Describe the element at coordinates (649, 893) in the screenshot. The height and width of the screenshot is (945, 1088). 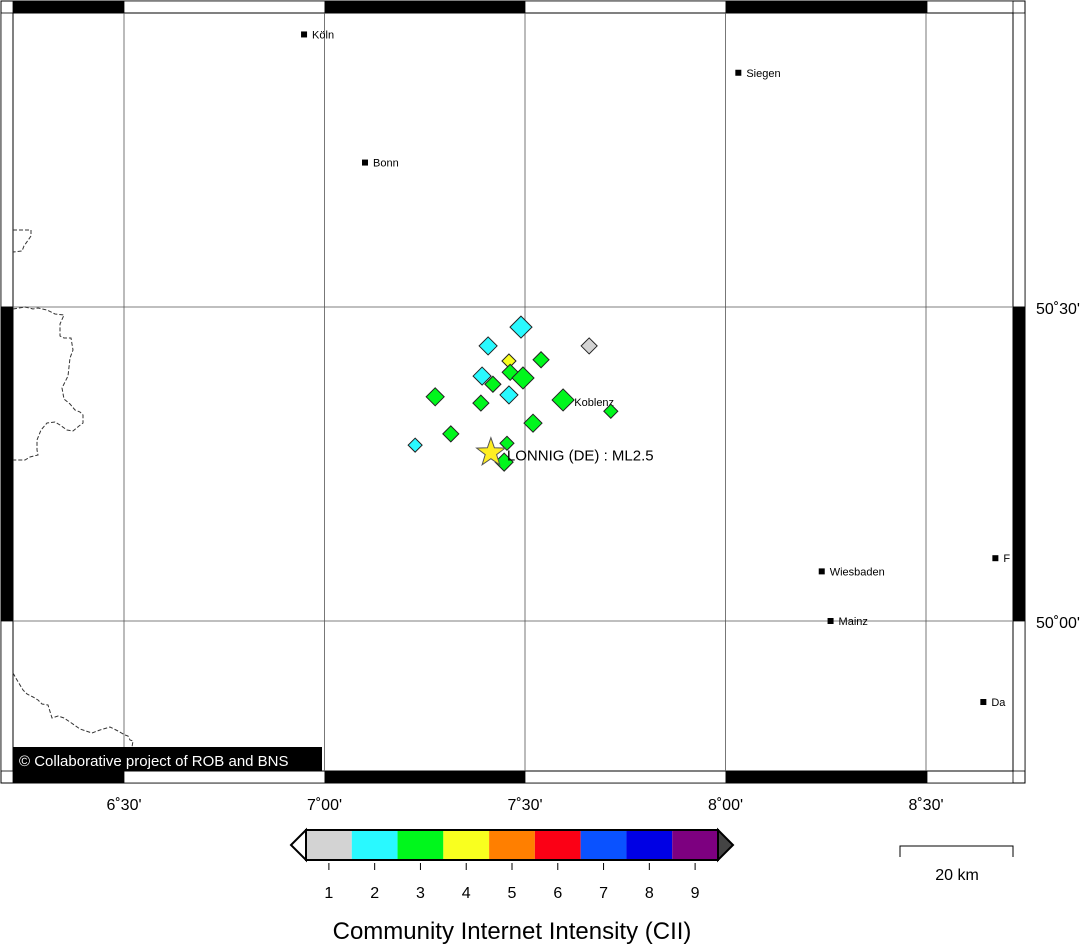
I see `colorbar-label: 8` at that location.